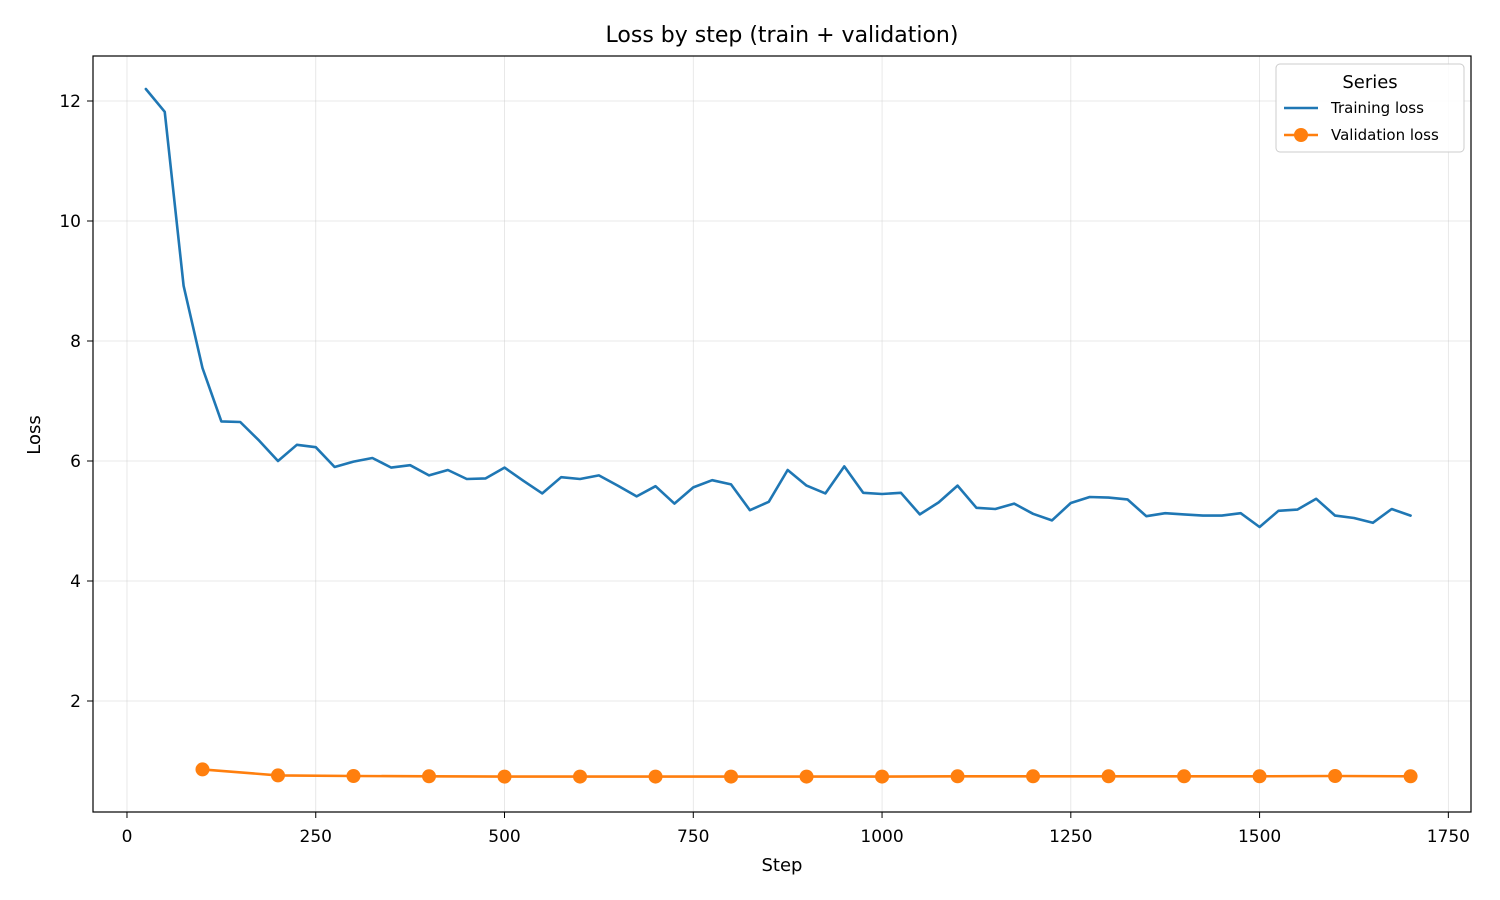 The image size is (1500, 900). I want to click on legend: Series Training loss Validation loss, so click(1370, 108).